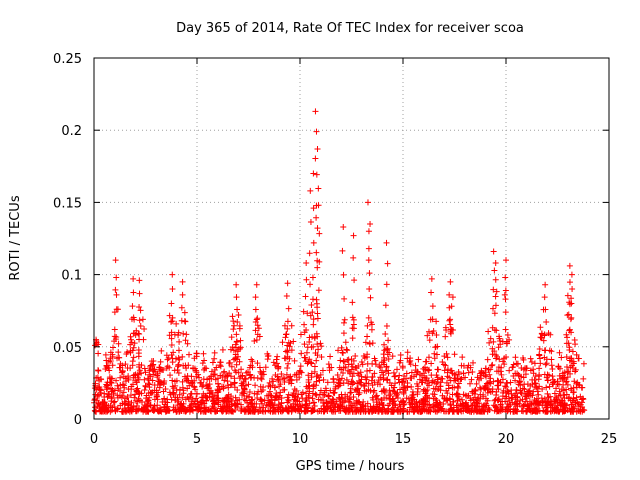 This screenshot has height=480, width=640. What do you see at coordinates (15, 237) in the screenshot?
I see `y-axis-label: ROTI / TECUs` at bounding box center [15, 237].